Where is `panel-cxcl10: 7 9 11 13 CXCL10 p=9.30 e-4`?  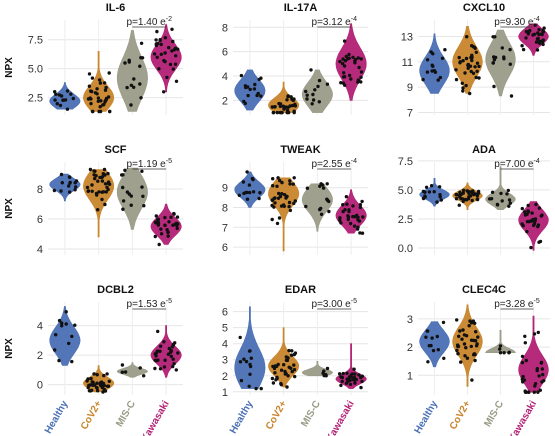
panel-cxcl10: 7 9 11 13 CXCL10 p=9.30 e-4 is located at coordinates (475, 60).